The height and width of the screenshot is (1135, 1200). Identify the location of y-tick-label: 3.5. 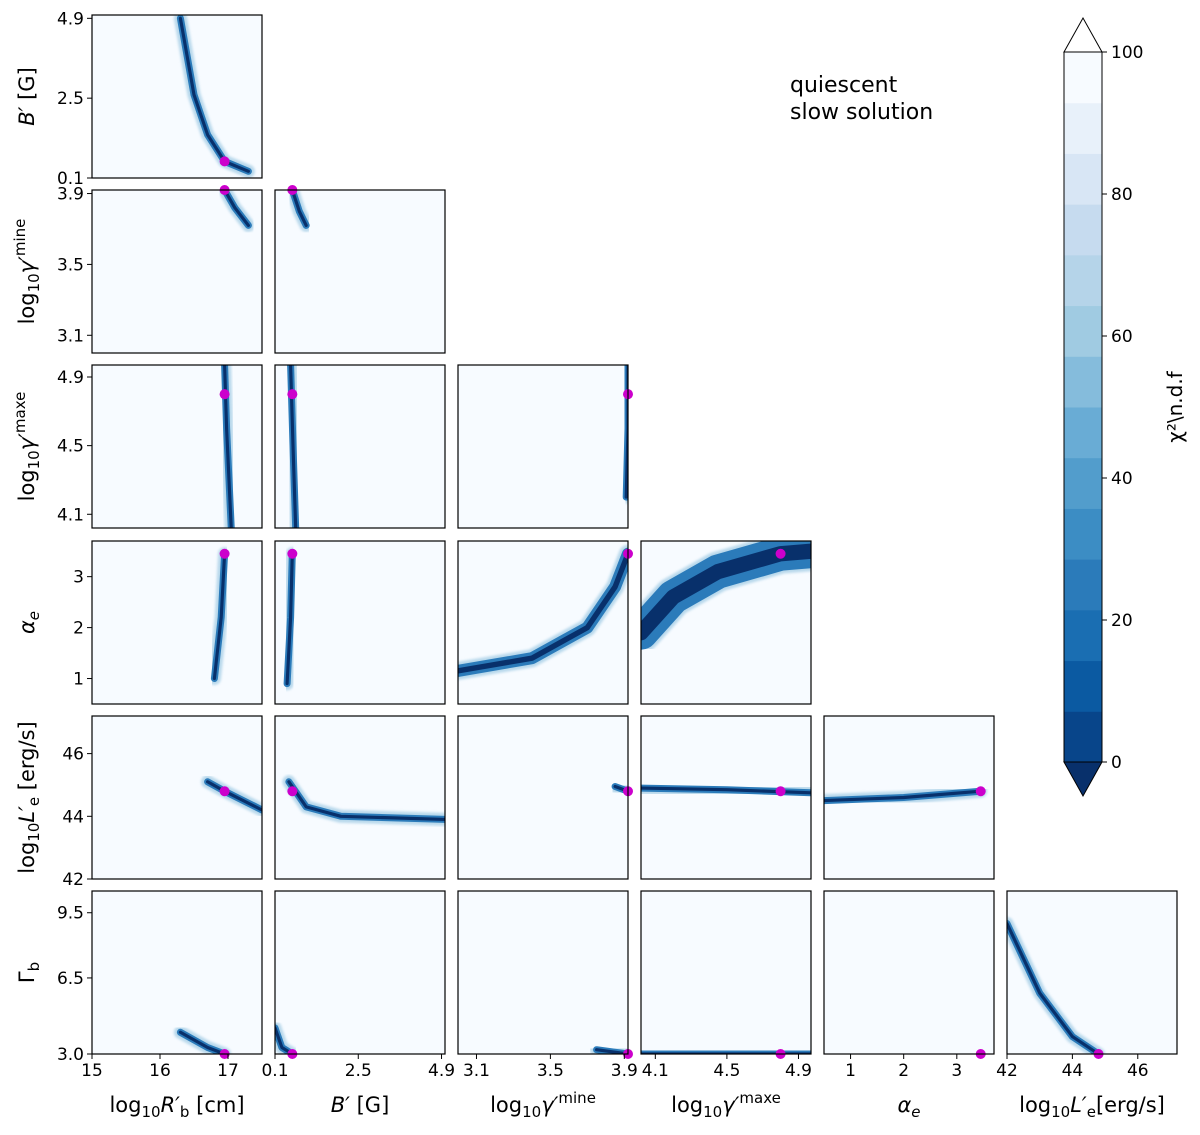
(70, 265).